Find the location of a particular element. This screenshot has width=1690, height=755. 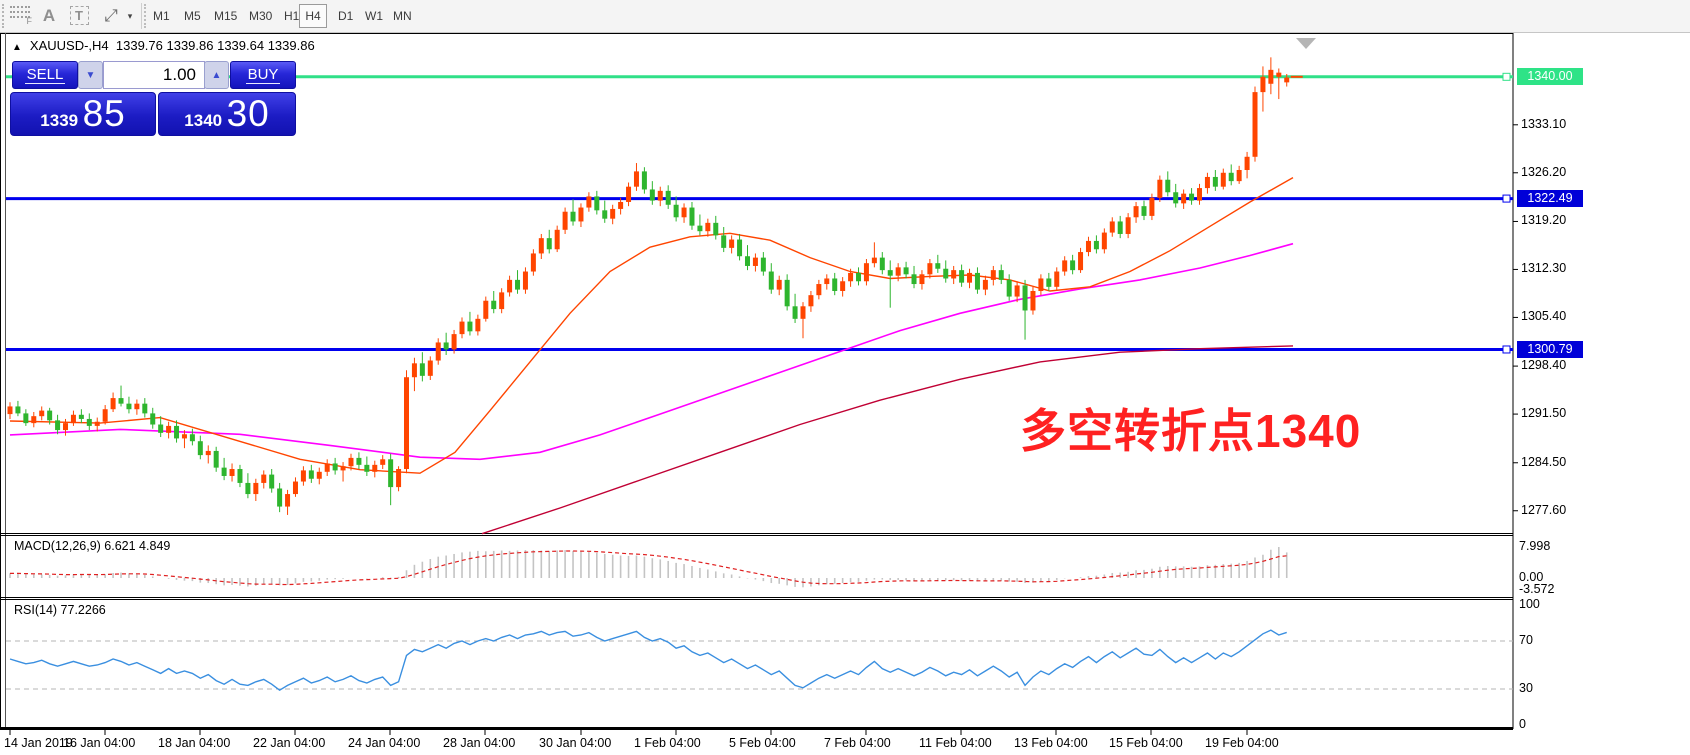

price-tag-1340.00: 1340.00 is located at coordinates (1550, 77).